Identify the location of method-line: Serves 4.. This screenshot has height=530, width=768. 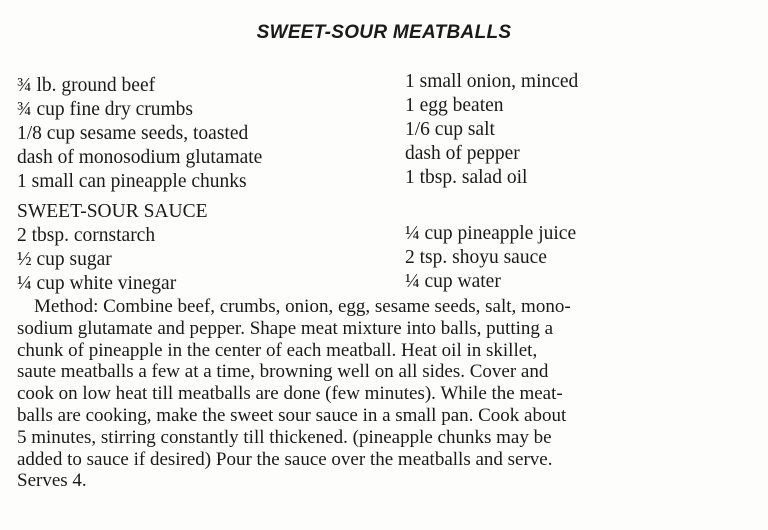
(52, 481).